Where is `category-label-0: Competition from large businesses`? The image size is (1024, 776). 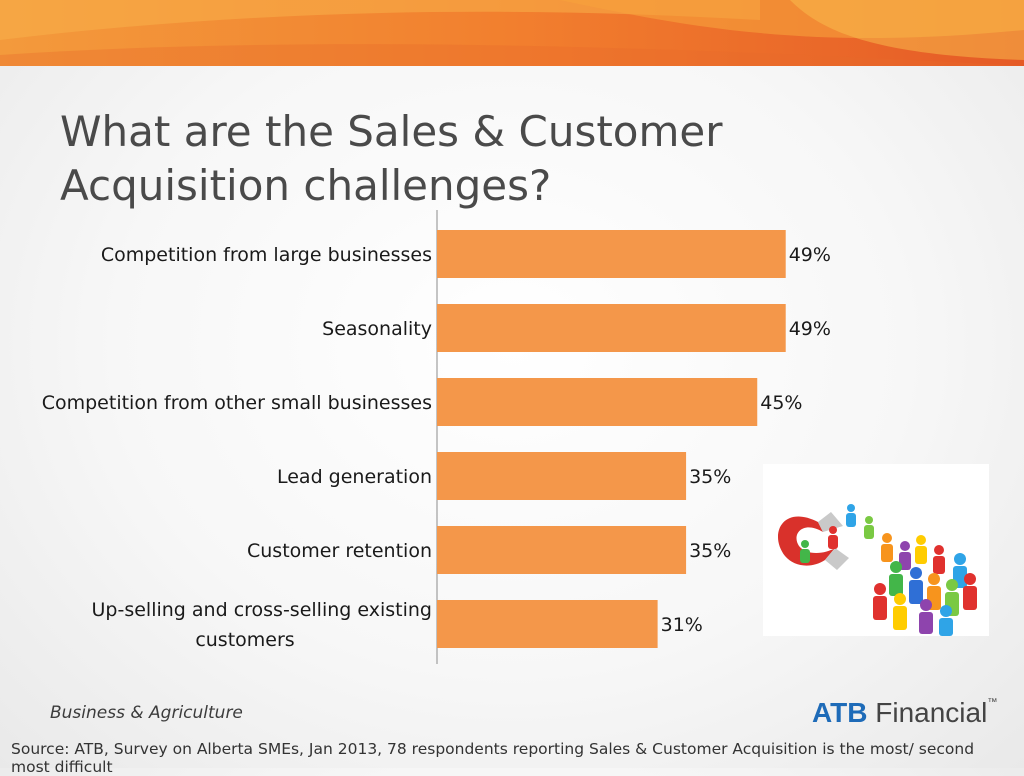 category-label-0: Competition from large businesses is located at coordinates (266, 255).